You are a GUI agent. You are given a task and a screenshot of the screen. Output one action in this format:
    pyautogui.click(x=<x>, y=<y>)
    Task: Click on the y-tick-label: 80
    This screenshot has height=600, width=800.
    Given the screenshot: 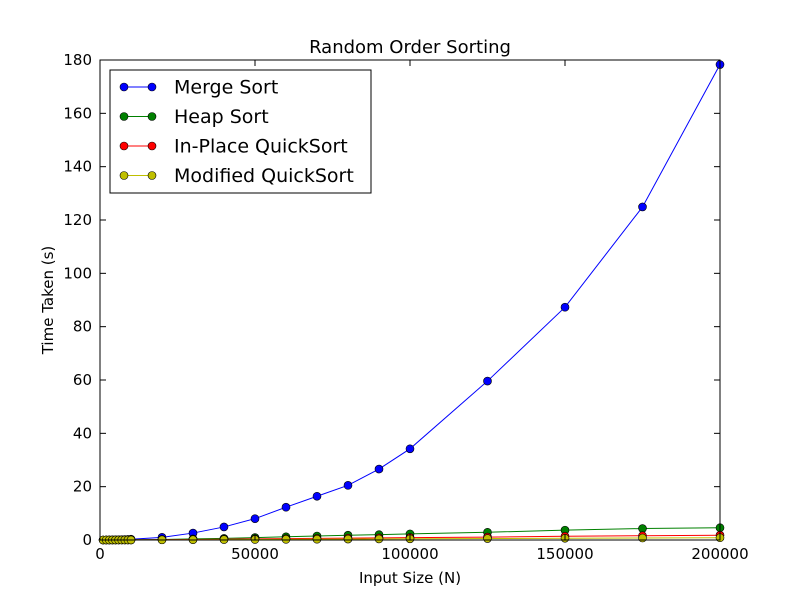 What is the action you would take?
    pyautogui.click(x=82, y=327)
    